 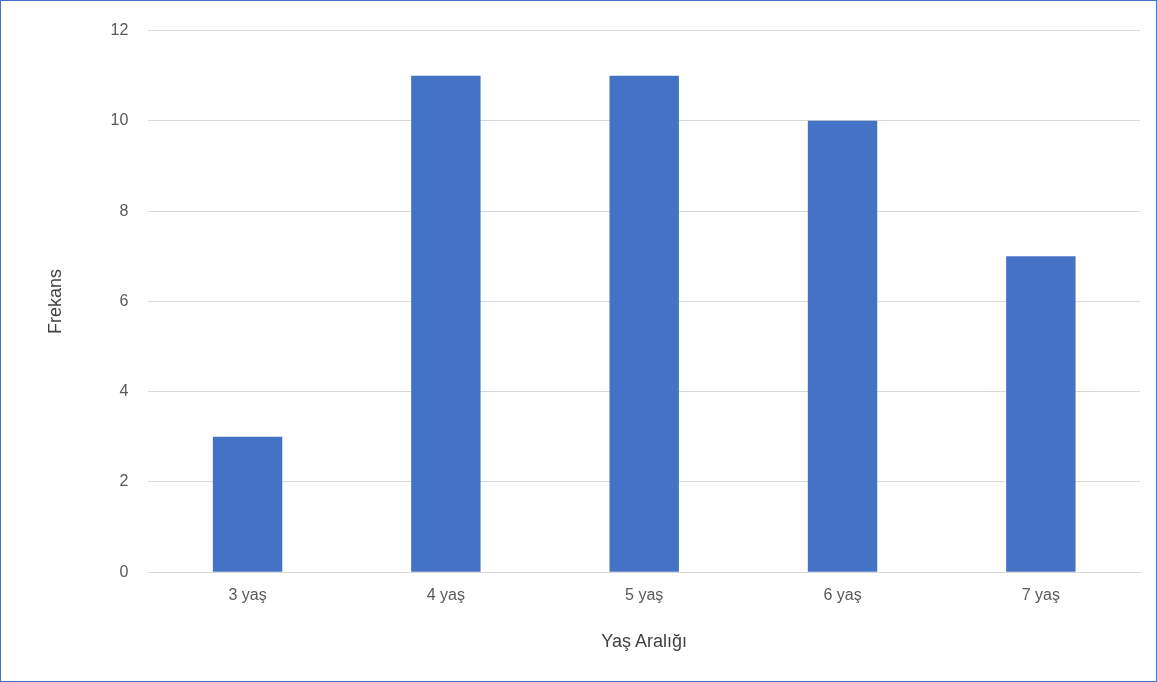 I want to click on x-tick-label: 5 yaş, so click(x=644, y=595).